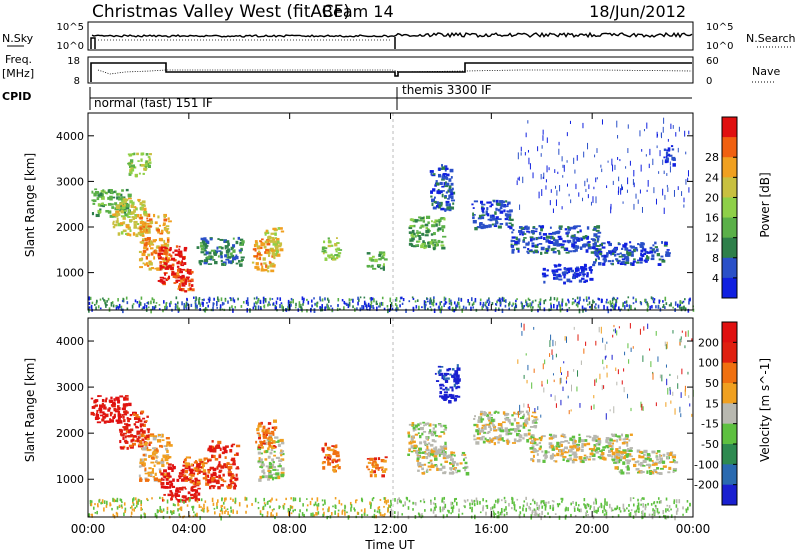  What do you see at coordinates (70, 273) in the screenshot?
I see `y-tick-label: 1000` at bounding box center [70, 273].